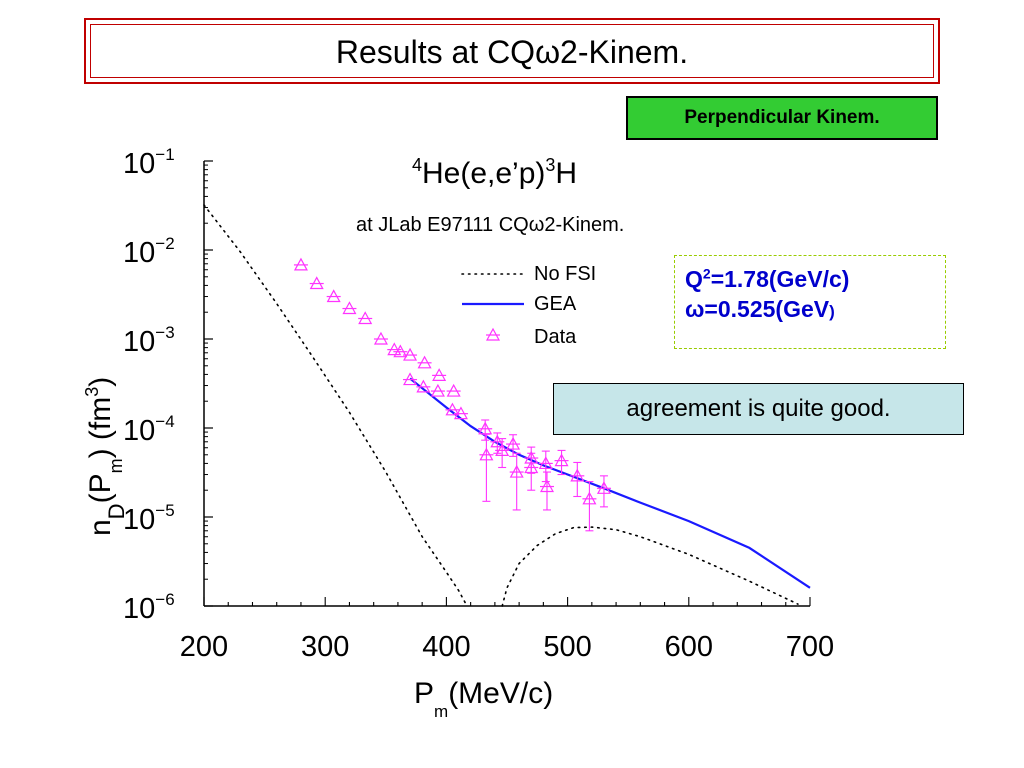 This screenshot has width=1024, height=768. I want to click on y-tick-label: 10⁻⁵, so click(149, 518).